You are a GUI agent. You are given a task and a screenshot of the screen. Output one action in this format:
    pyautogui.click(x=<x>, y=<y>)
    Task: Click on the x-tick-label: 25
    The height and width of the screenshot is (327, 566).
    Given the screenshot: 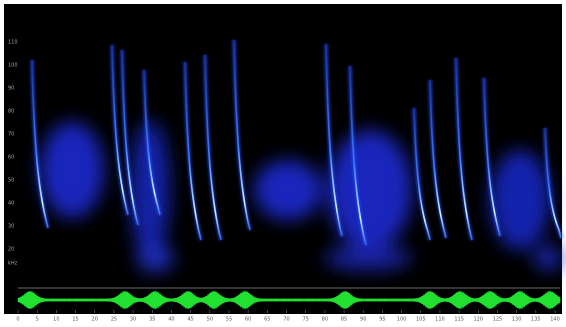 What is the action you would take?
    pyautogui.click(x=114, y=320)
    